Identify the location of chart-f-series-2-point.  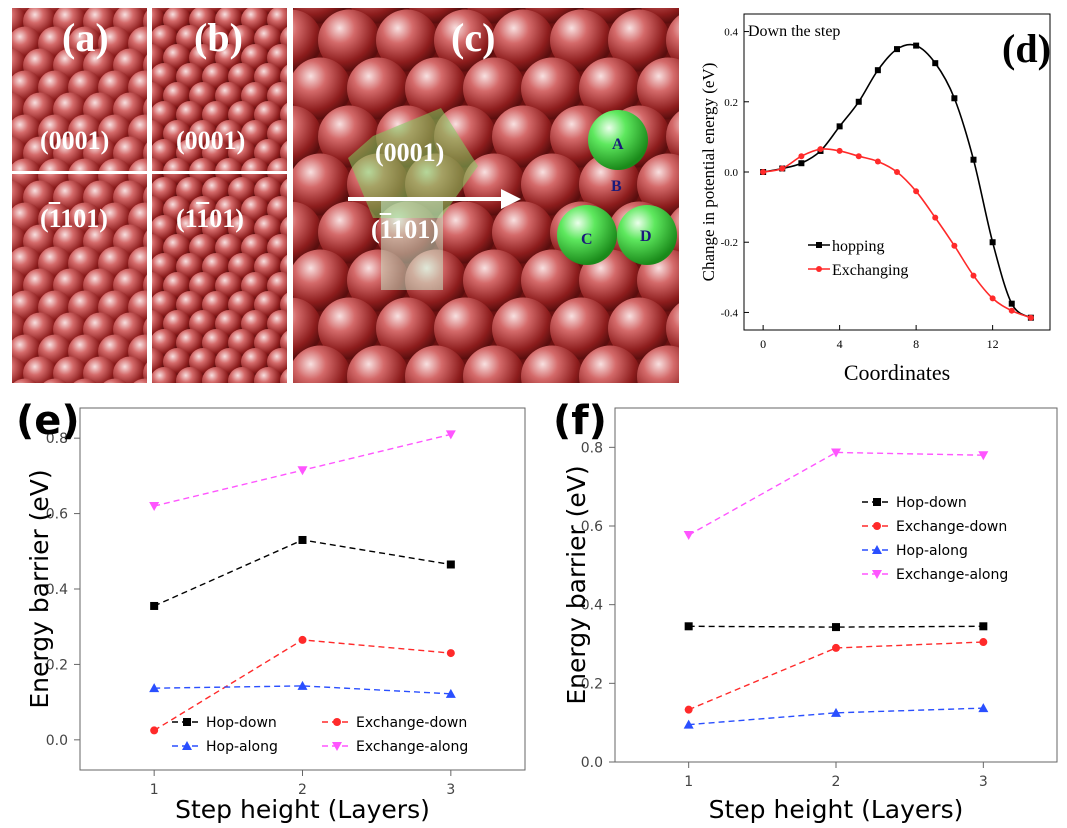
(983, 708).